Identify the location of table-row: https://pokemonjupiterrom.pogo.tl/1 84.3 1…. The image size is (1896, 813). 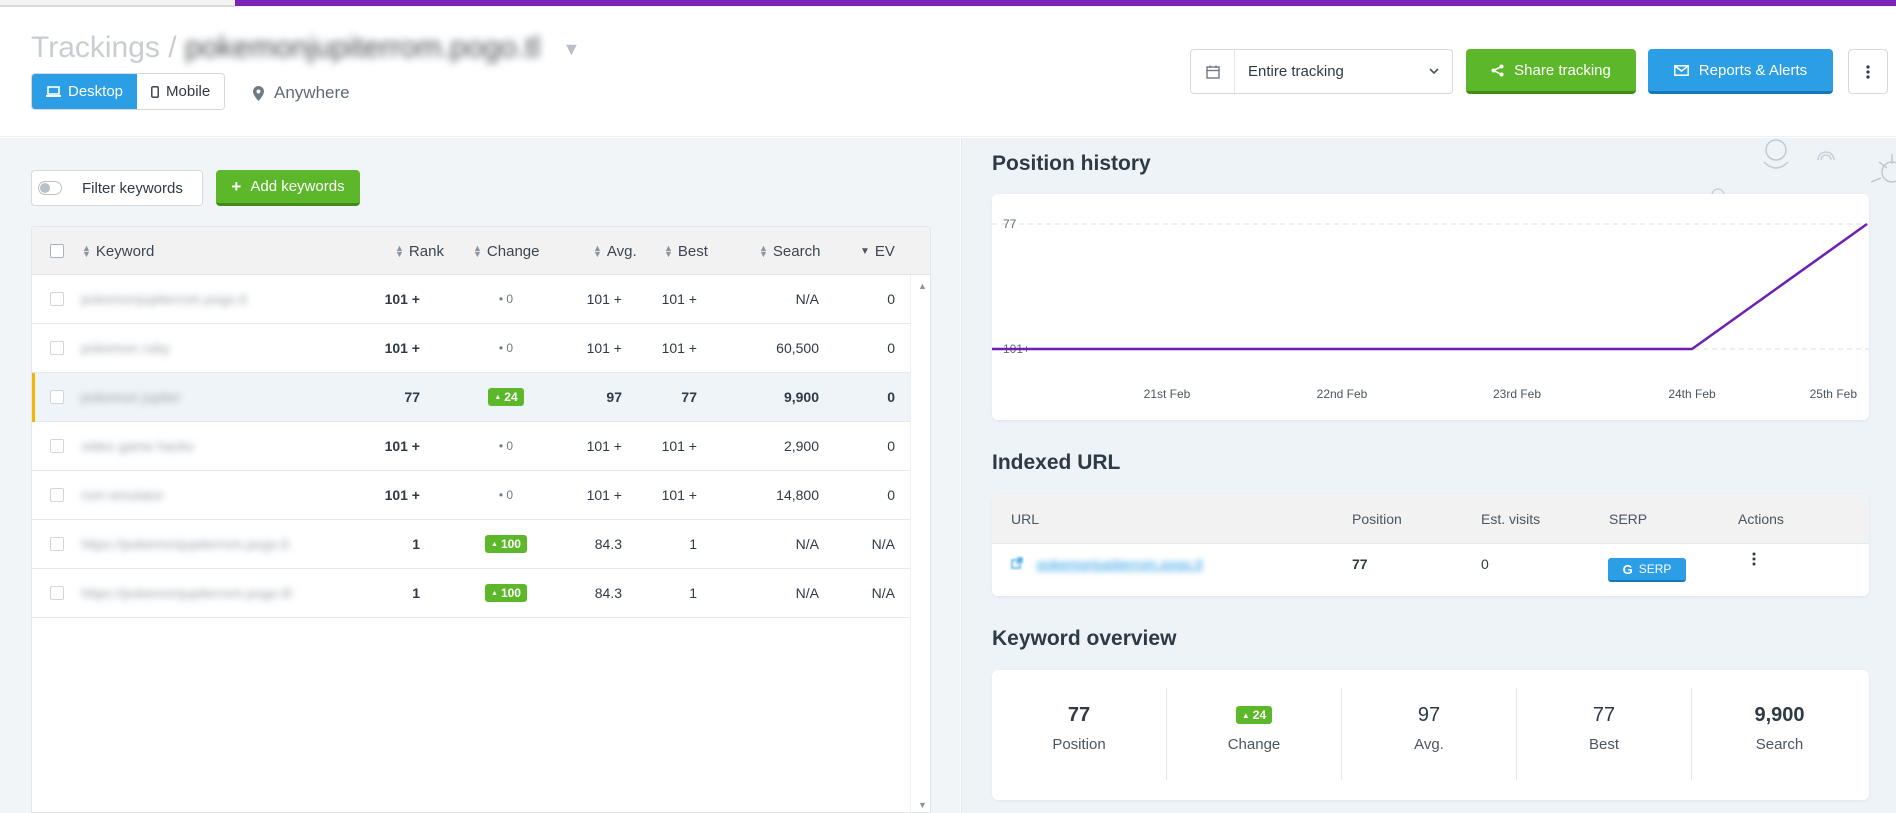
(471, 593).